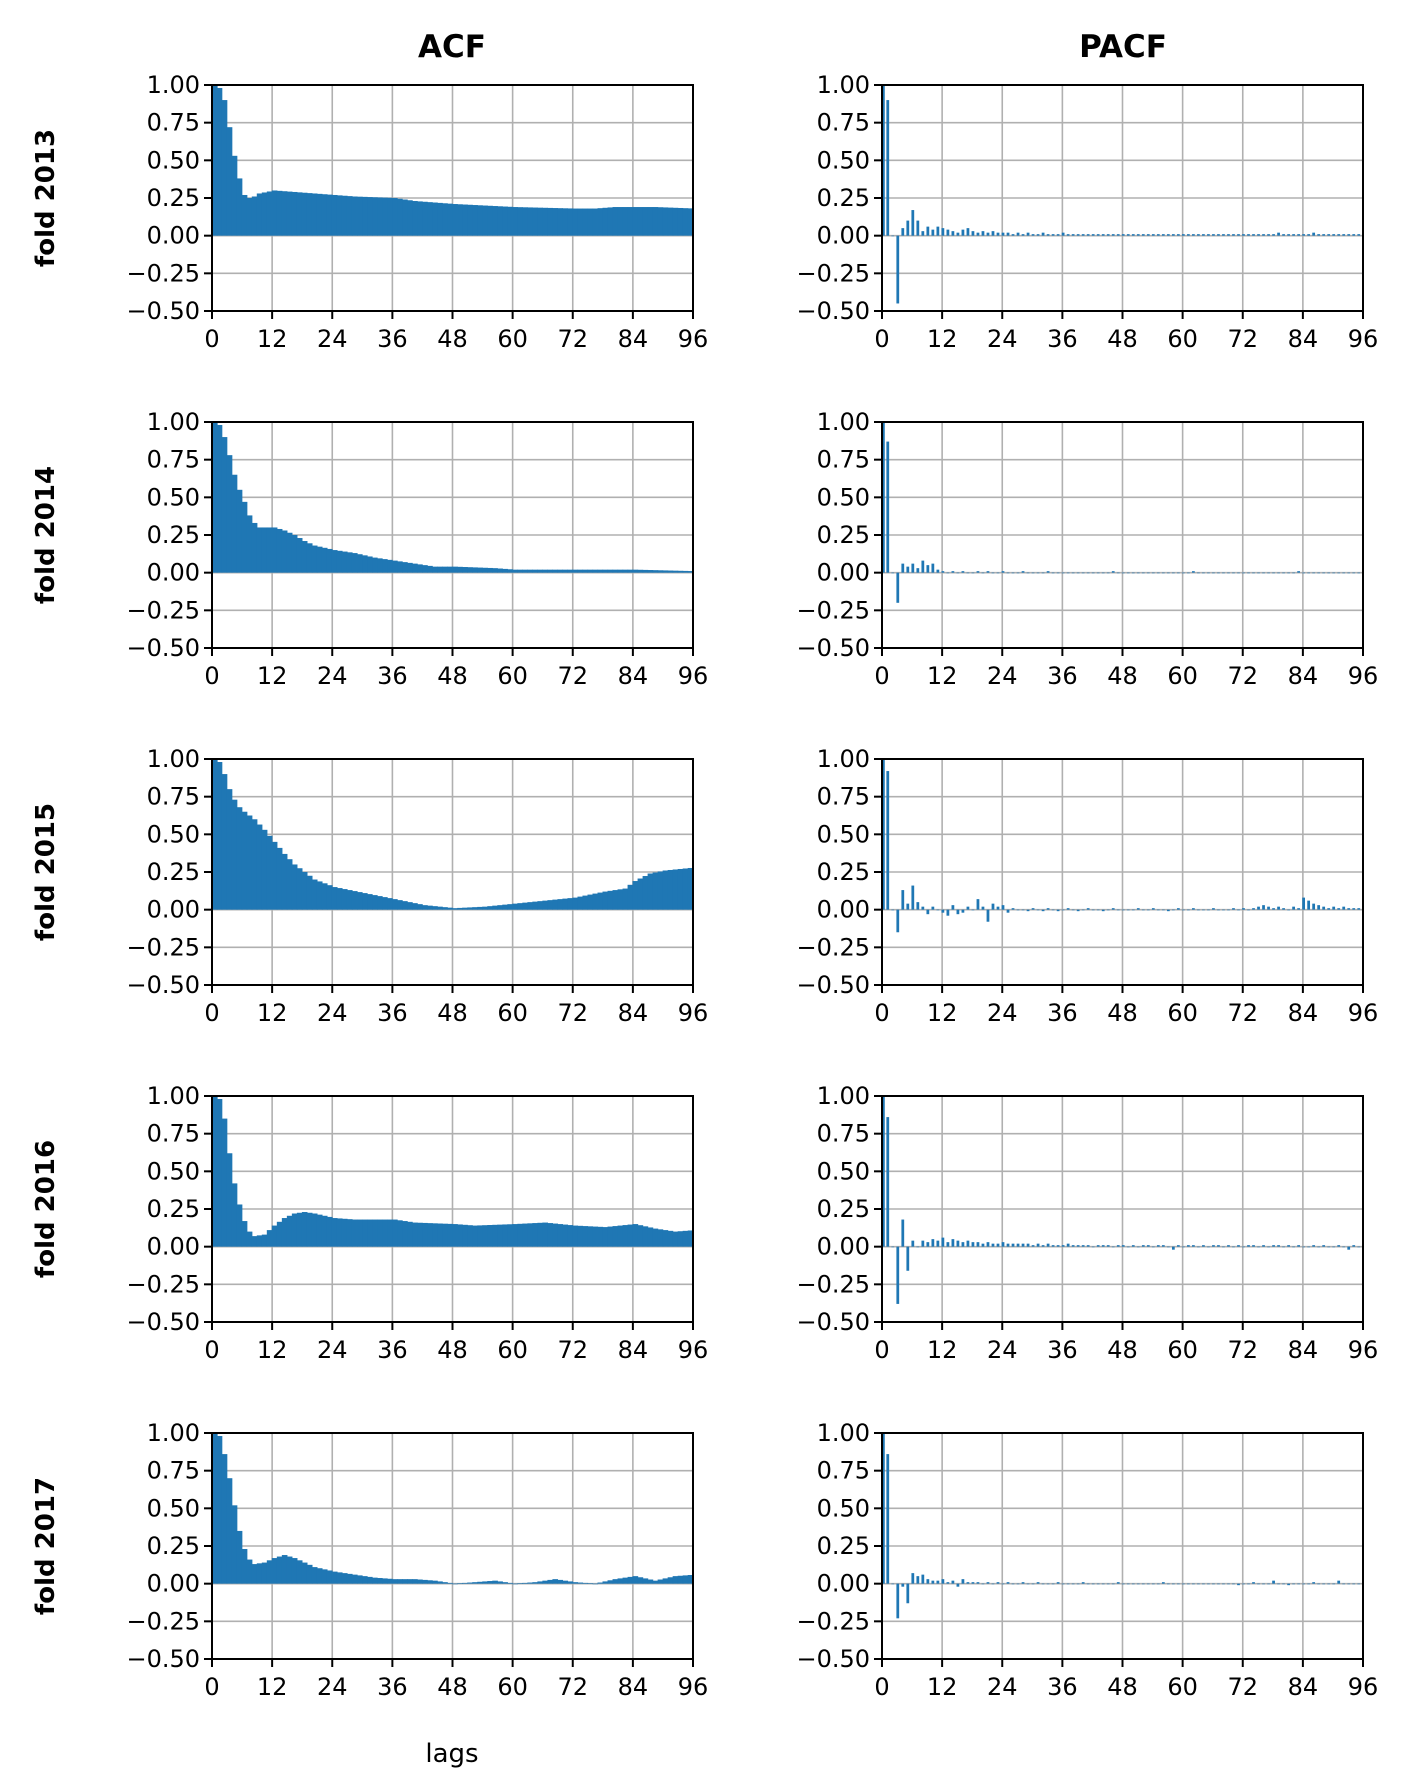 This screenshot has height=1789, width=1404. What do you see at coordinates (173, 834) in the screenshot?
I see `y-tick-label: 0.50` at bounding box center [173, 834].